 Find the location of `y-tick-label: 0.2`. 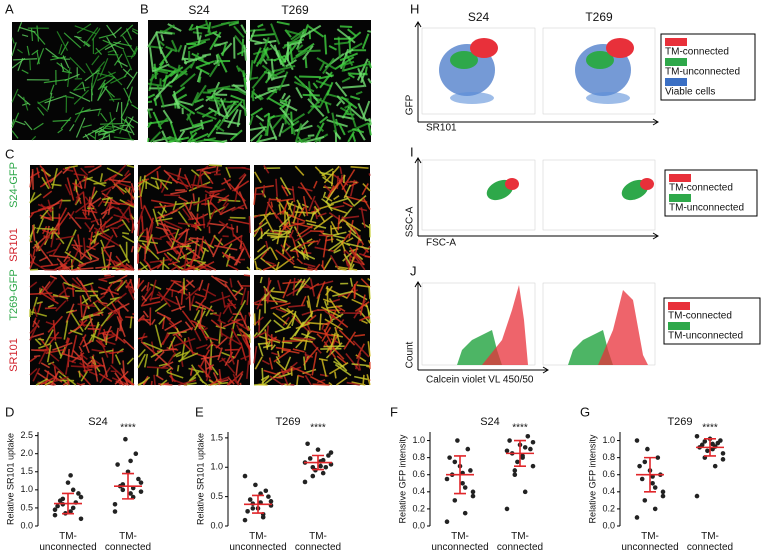

y-tick-label: 0.2 is located at coordinates (608, 508).